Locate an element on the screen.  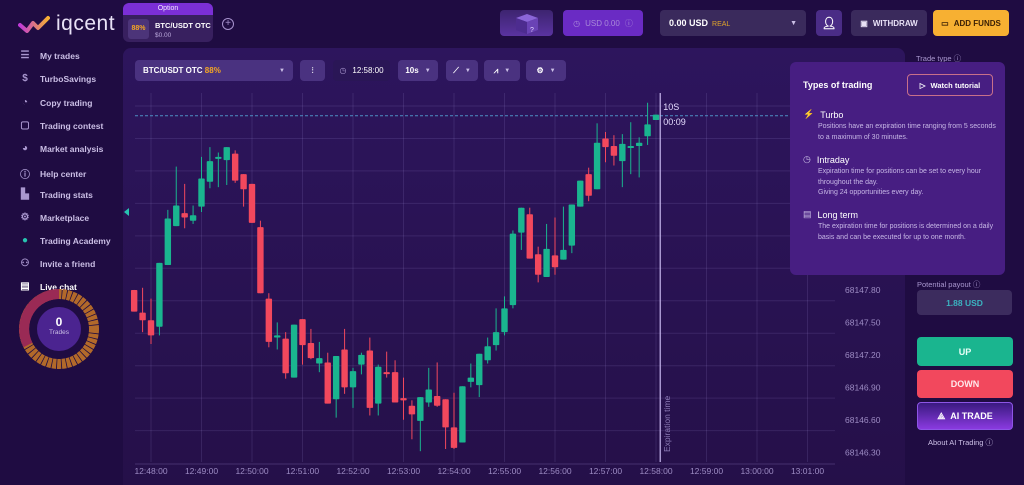
account-balance-select: 0.00 USD REAL ▼ is located at coordinates (733, 23).